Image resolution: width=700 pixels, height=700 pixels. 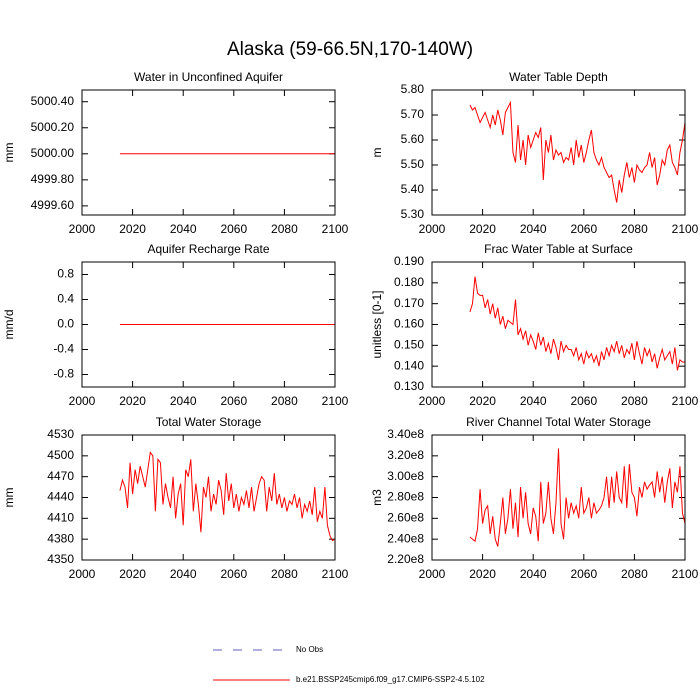 What do you see at coordinates (60, 538) in the screenshot?
I see `y-tick-label: 4380` at bounding box center [60, 538].